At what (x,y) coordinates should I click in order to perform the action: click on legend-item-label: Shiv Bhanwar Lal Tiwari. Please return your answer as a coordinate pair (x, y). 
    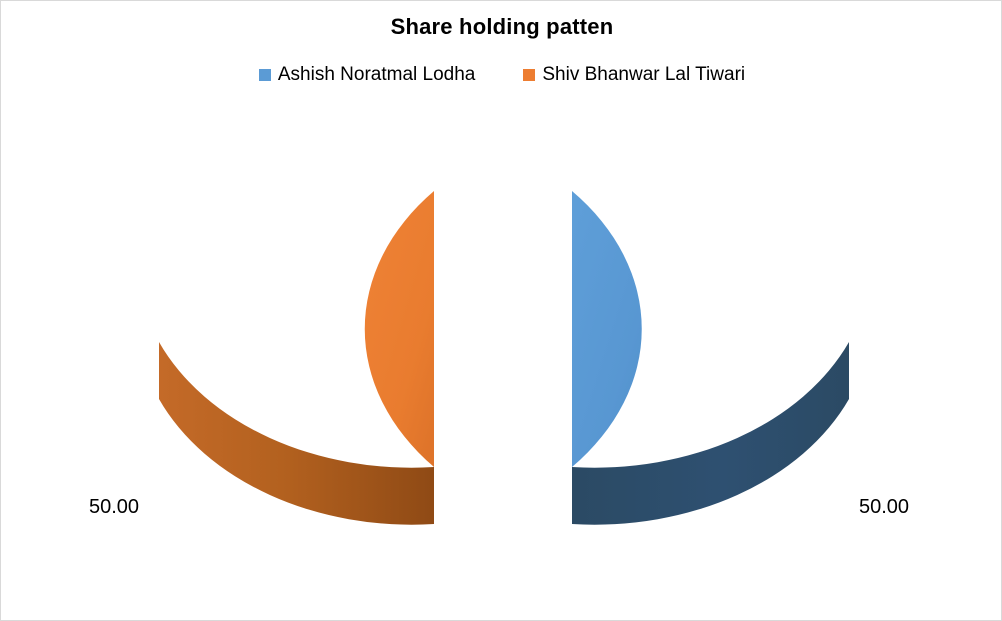
    Looking at the image, I should click on (644, 74).